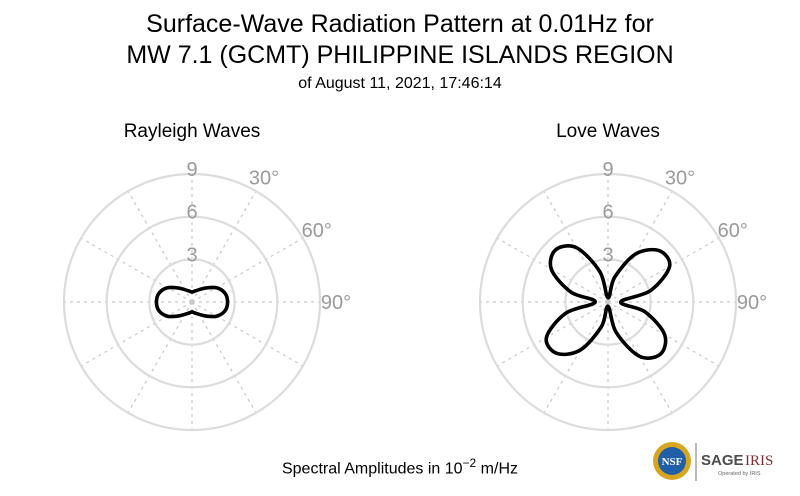 The width and height of the screenshot is (800, 496). Describe the element at coordinates (752, 303) in the screenshot. I see `chart2-angle-label-3: 90°` at that location.